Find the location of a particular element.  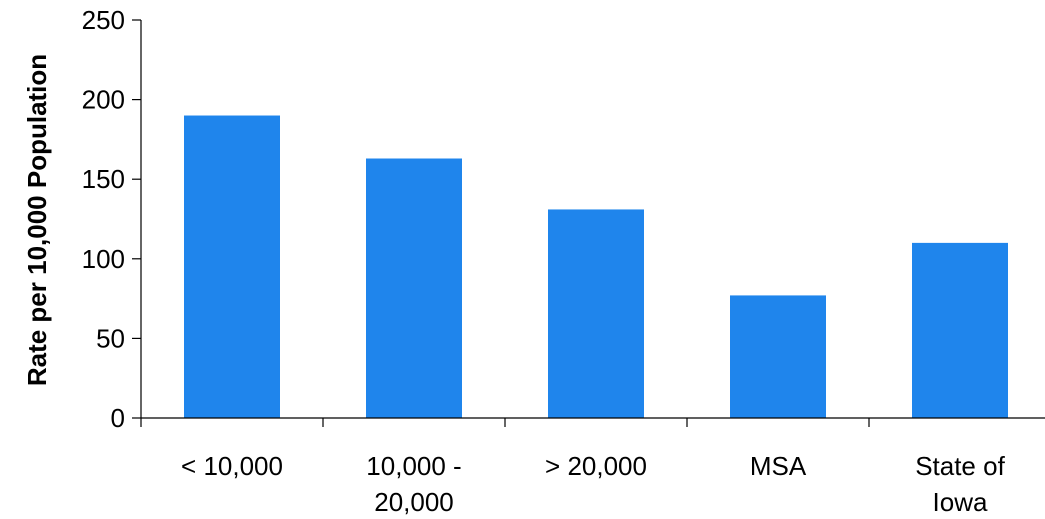

x-category-label-line: < 10,000 is located at coordinates (232, 466).